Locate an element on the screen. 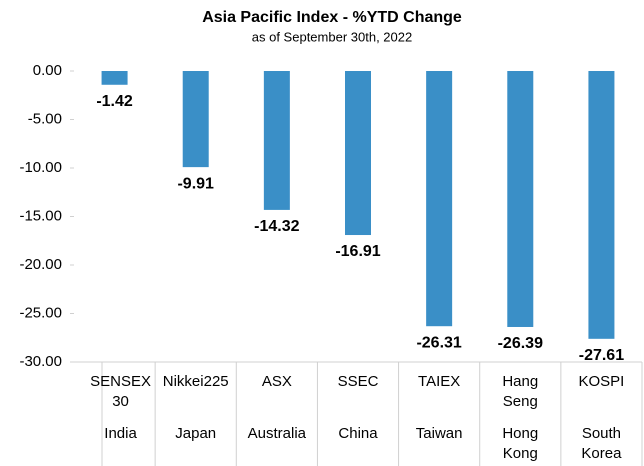 The height and width of the screenshot is (466, 644). group-label: India is located at coordinates (120, 433).